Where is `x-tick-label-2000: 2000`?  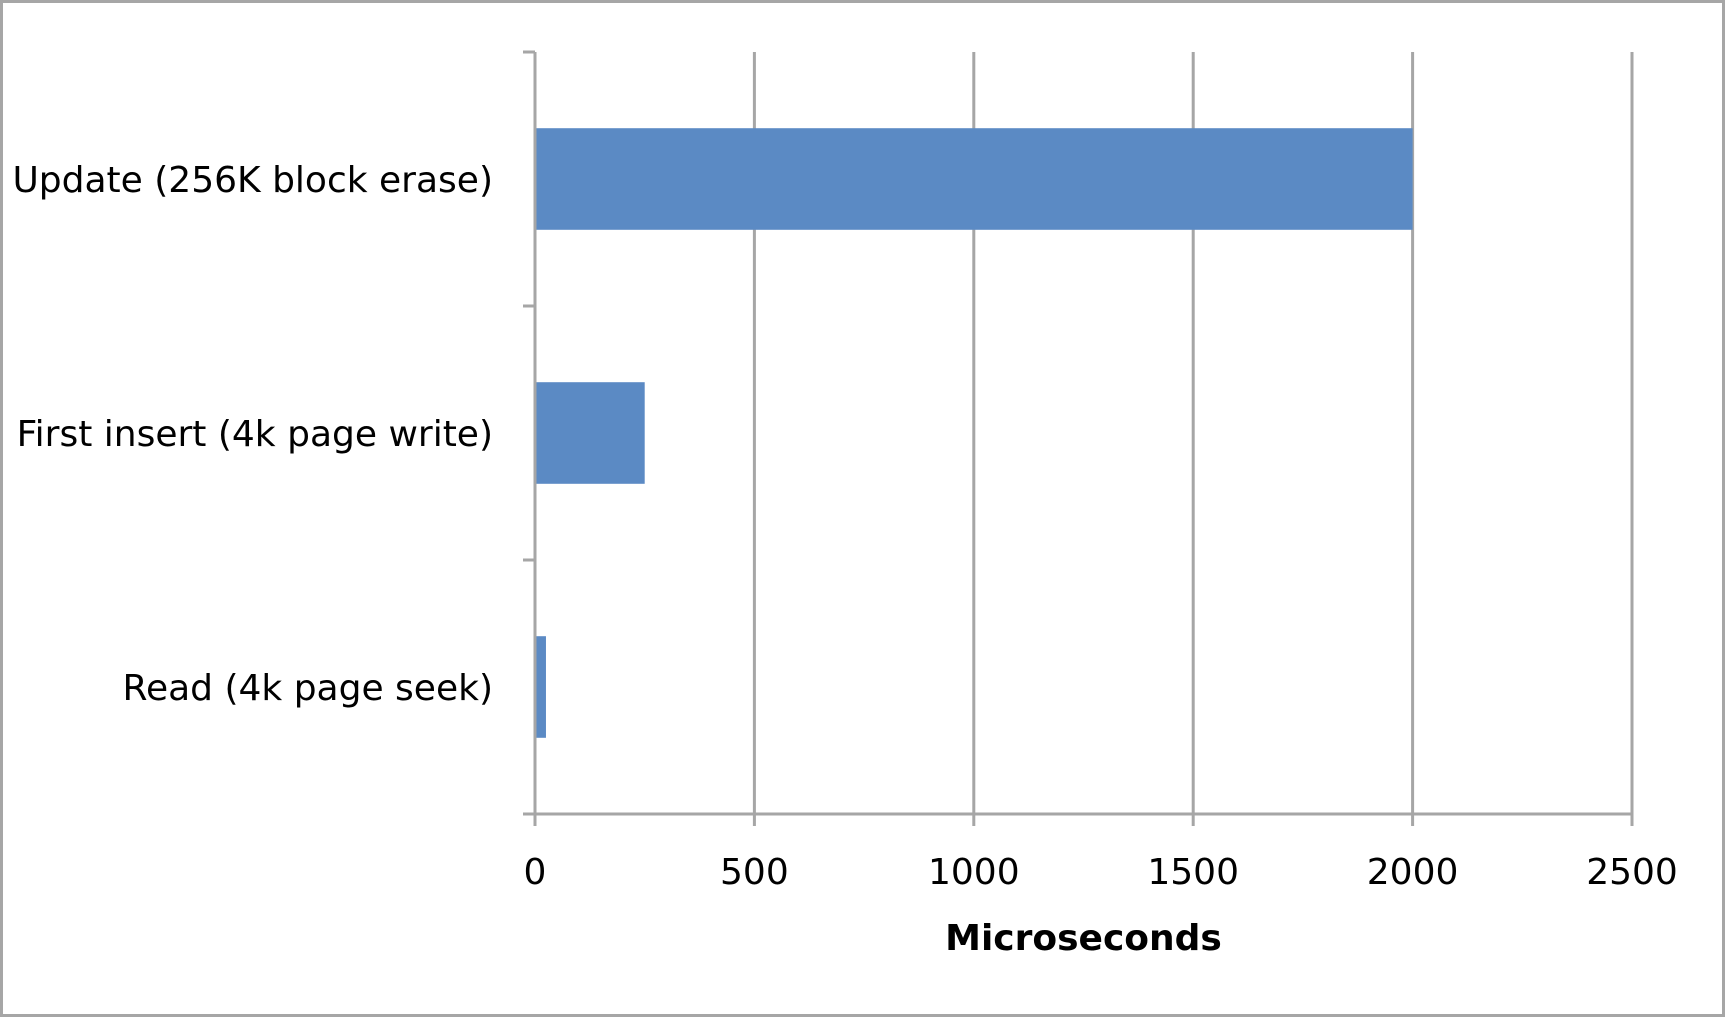
x-tick-label-2000: 2000 is located at coordinates (1413, 872).